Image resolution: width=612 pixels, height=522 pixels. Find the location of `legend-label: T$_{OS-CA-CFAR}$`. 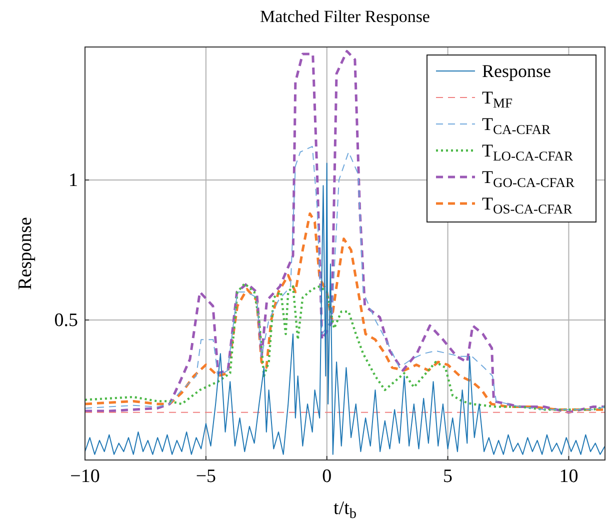

legend-label: T$_{OS-CA-CFAR}$ is located at coordinates (527, 205).